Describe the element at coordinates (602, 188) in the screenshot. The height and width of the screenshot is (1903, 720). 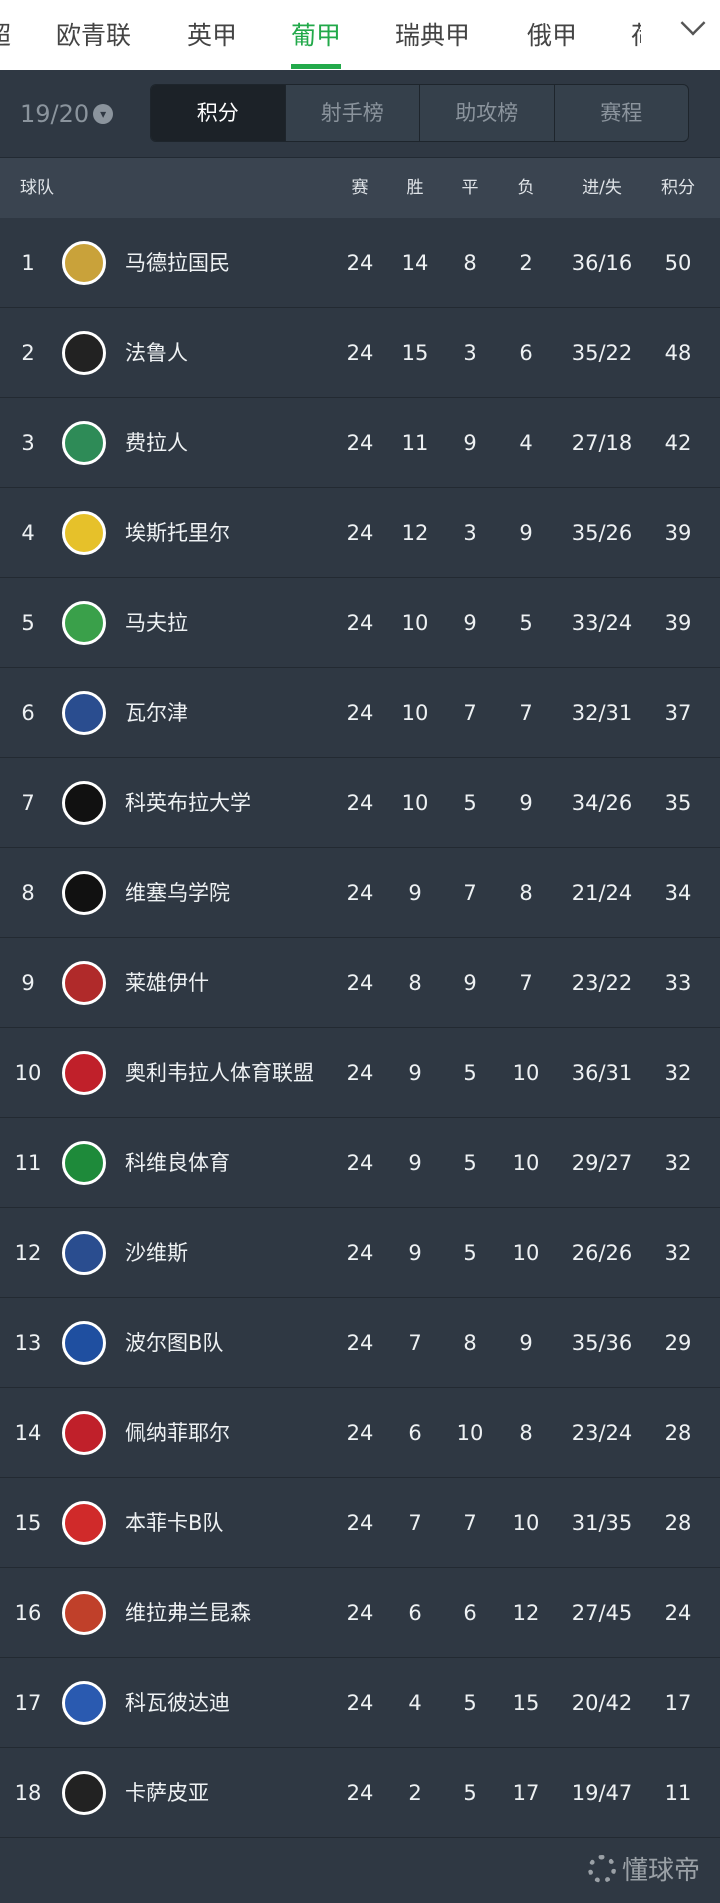
I see `header-goals: 进/失` at that location.